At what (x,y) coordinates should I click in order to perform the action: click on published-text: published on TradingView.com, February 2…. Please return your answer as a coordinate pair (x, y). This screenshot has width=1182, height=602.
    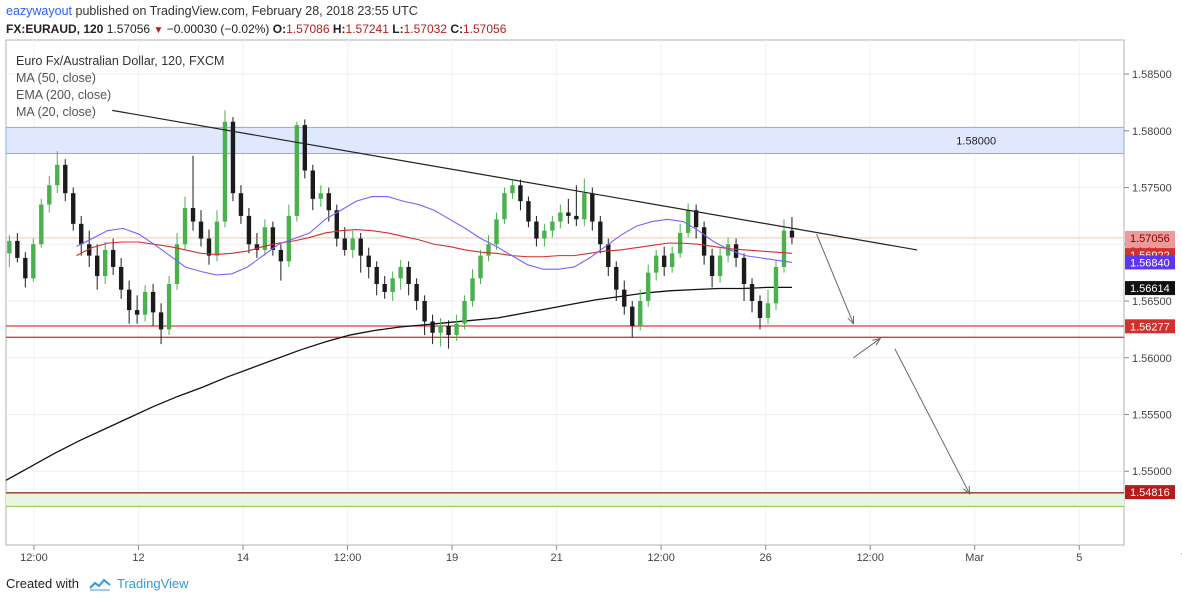
    Looking at the image, I should click on (246, 11).